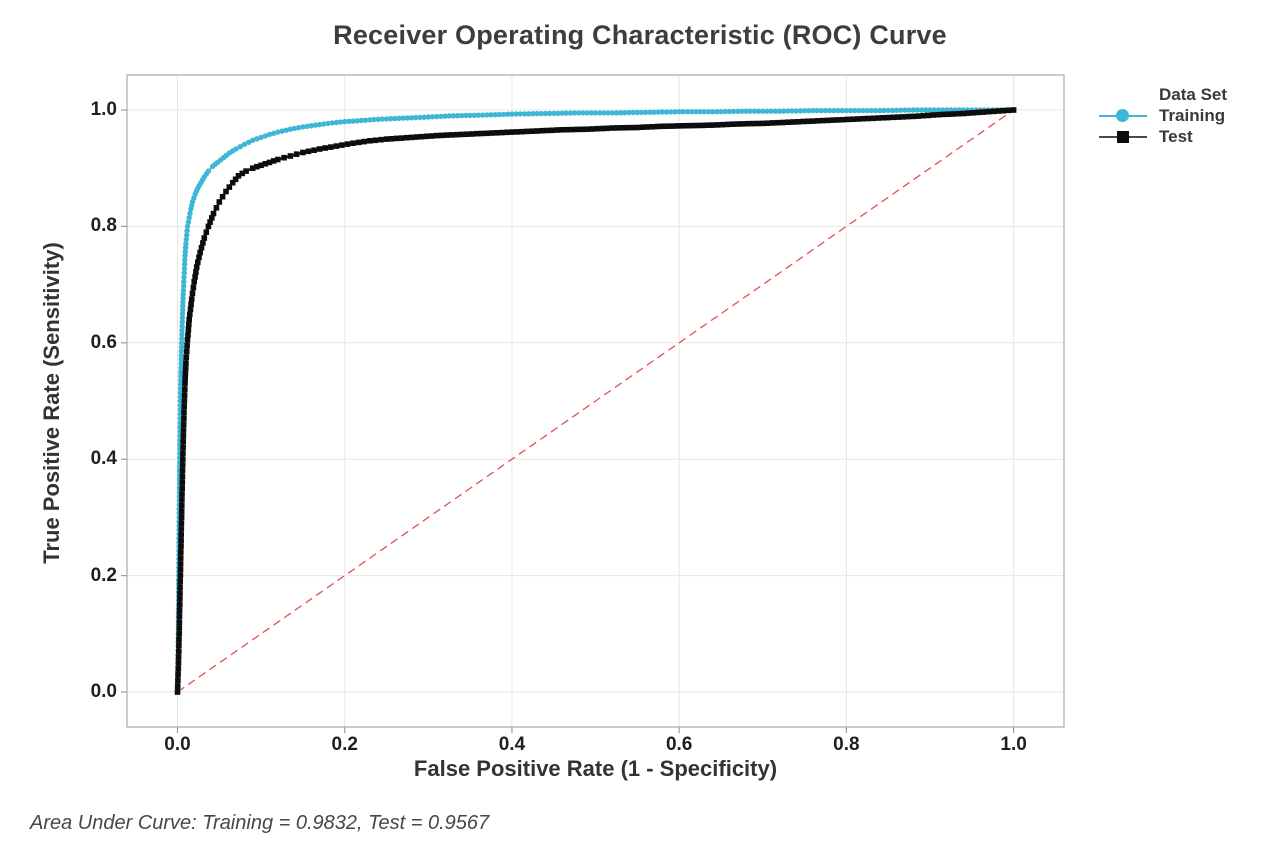 This screenshot has height=853, width=1280. I want to click on legend-label-training: Training, so click(1192, 115).